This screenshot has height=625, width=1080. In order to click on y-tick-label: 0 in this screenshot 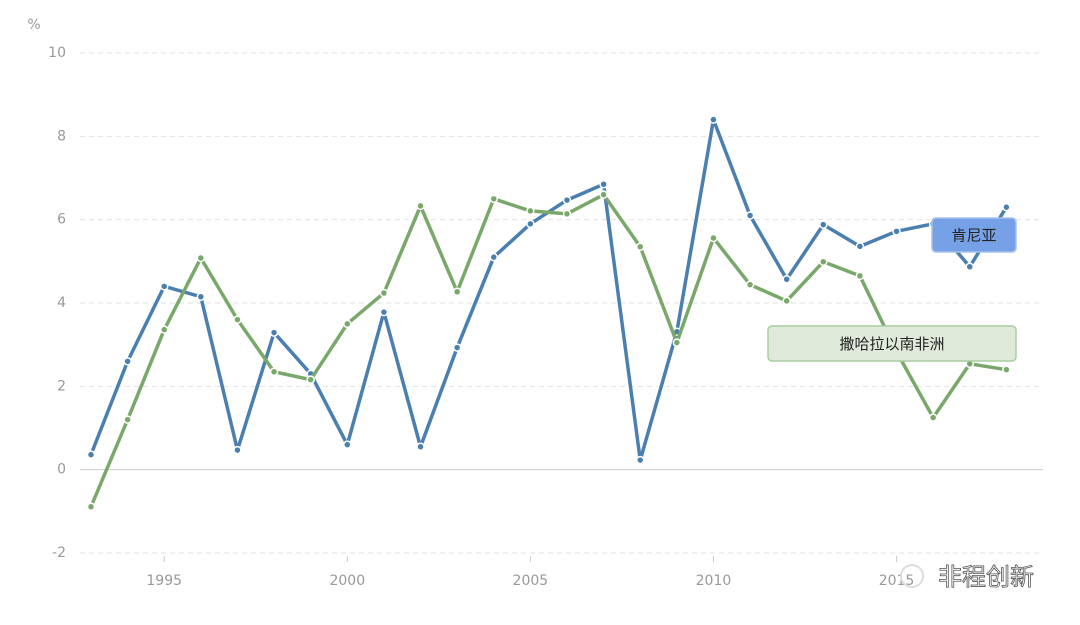, I will do `click(61, 470)`.